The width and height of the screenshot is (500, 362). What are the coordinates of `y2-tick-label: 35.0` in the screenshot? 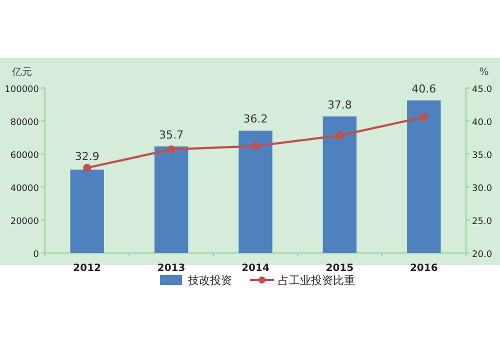 It's located at (482, 156).